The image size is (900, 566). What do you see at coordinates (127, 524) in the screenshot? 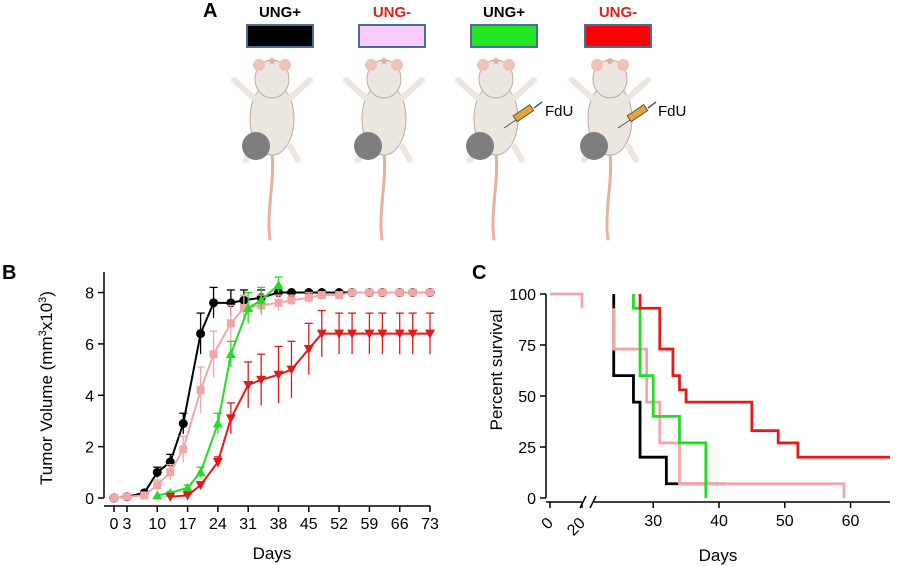
I see `x-tick-label: 3` at bounding box center [127, 524].